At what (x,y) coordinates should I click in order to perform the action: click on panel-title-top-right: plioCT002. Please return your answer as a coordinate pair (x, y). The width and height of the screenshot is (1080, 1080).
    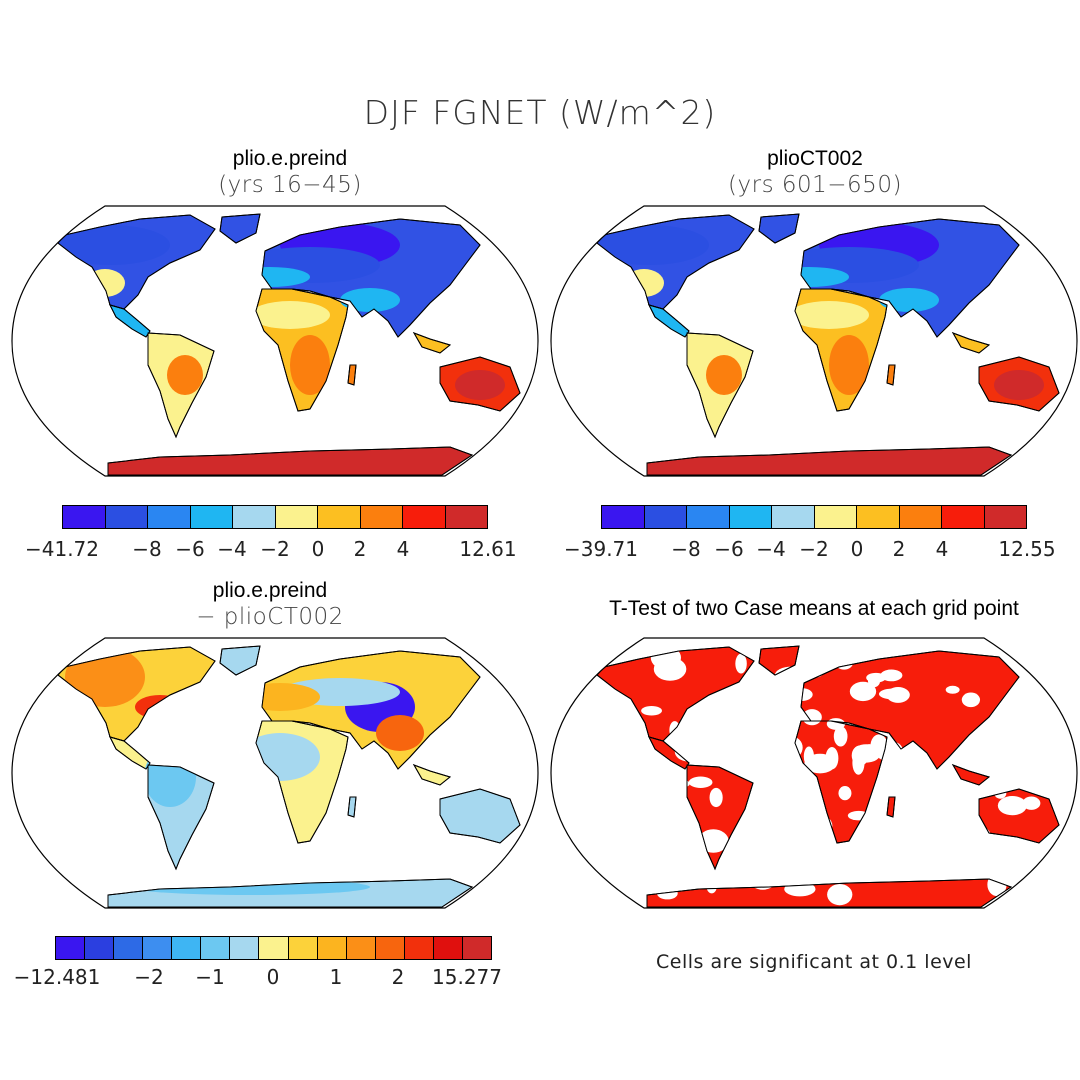
    Looking at the image, I should click on (815, 158).